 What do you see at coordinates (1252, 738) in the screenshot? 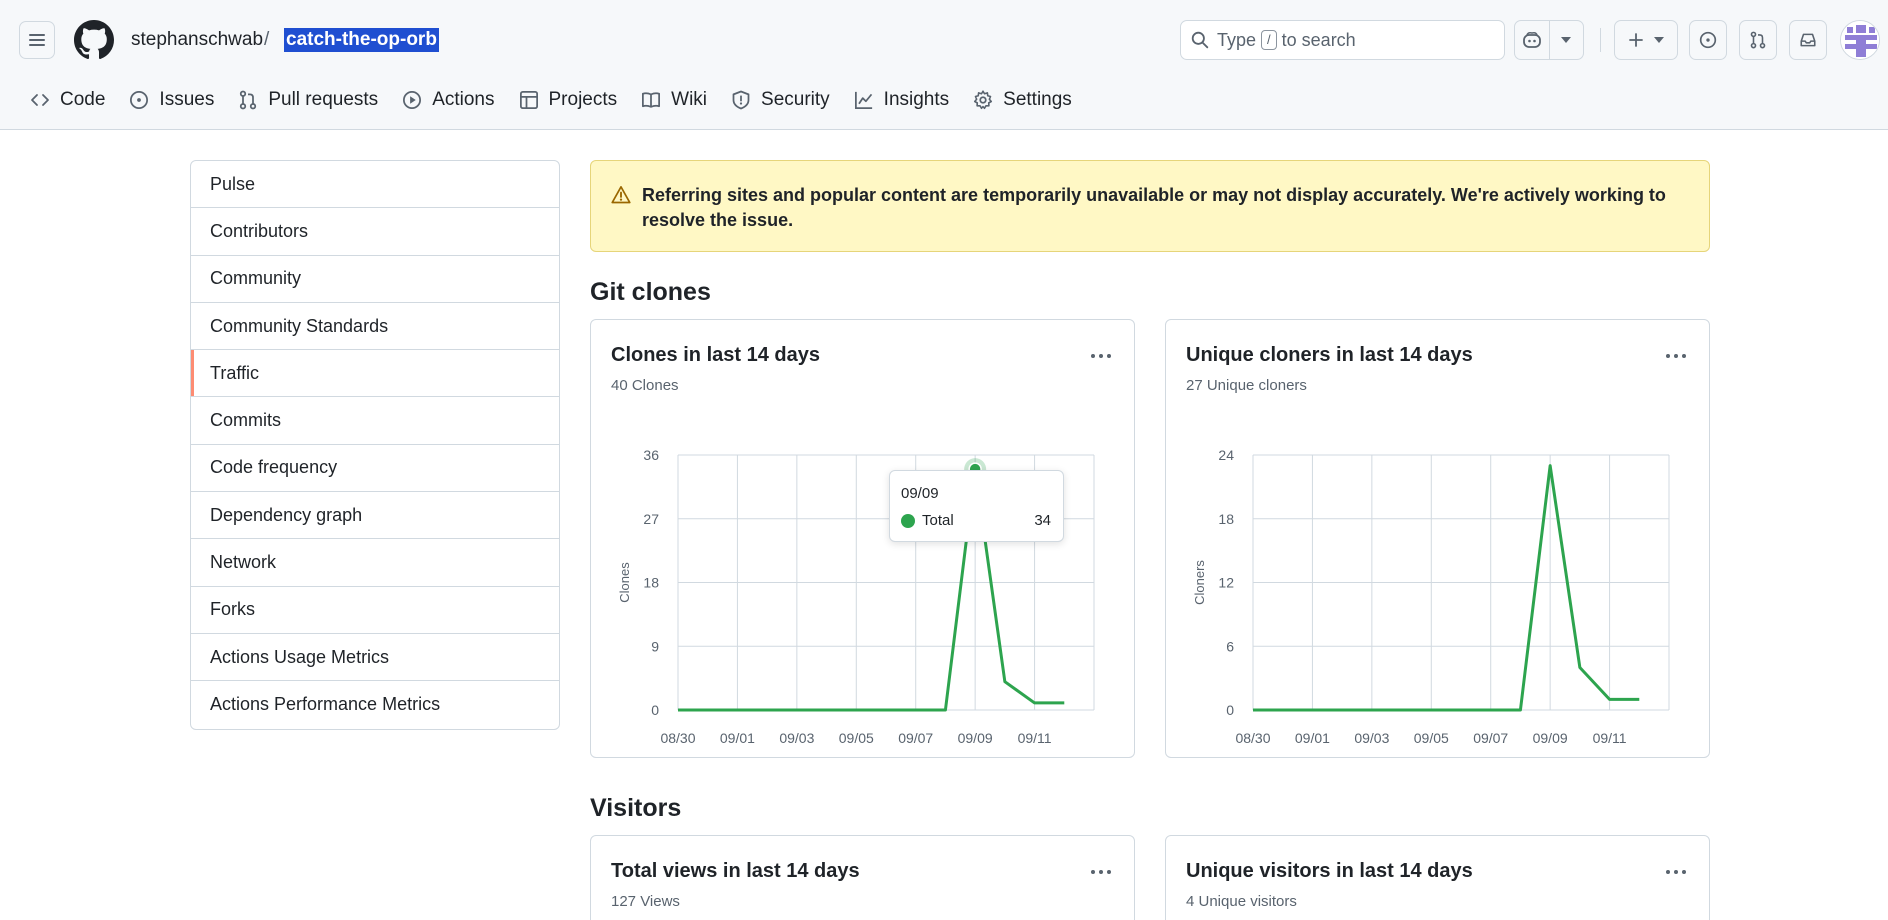
I see `x-tick-label: 08/30` at bounding box center [1252, 738].